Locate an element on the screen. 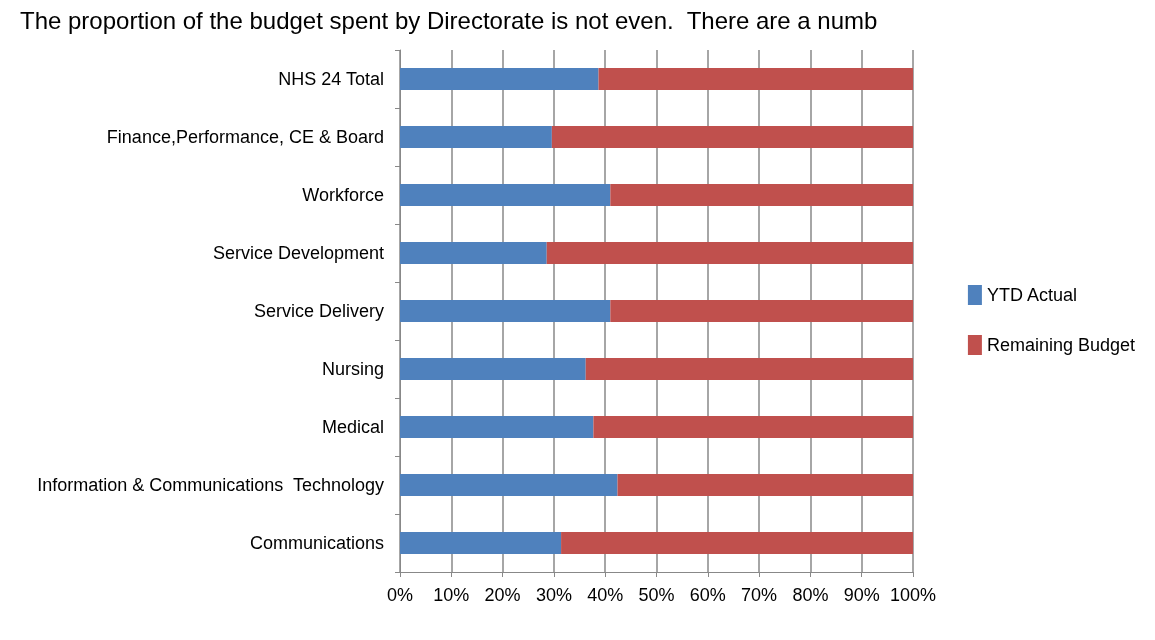  x-tick-label: 30% is located at coordinates (553, 595).